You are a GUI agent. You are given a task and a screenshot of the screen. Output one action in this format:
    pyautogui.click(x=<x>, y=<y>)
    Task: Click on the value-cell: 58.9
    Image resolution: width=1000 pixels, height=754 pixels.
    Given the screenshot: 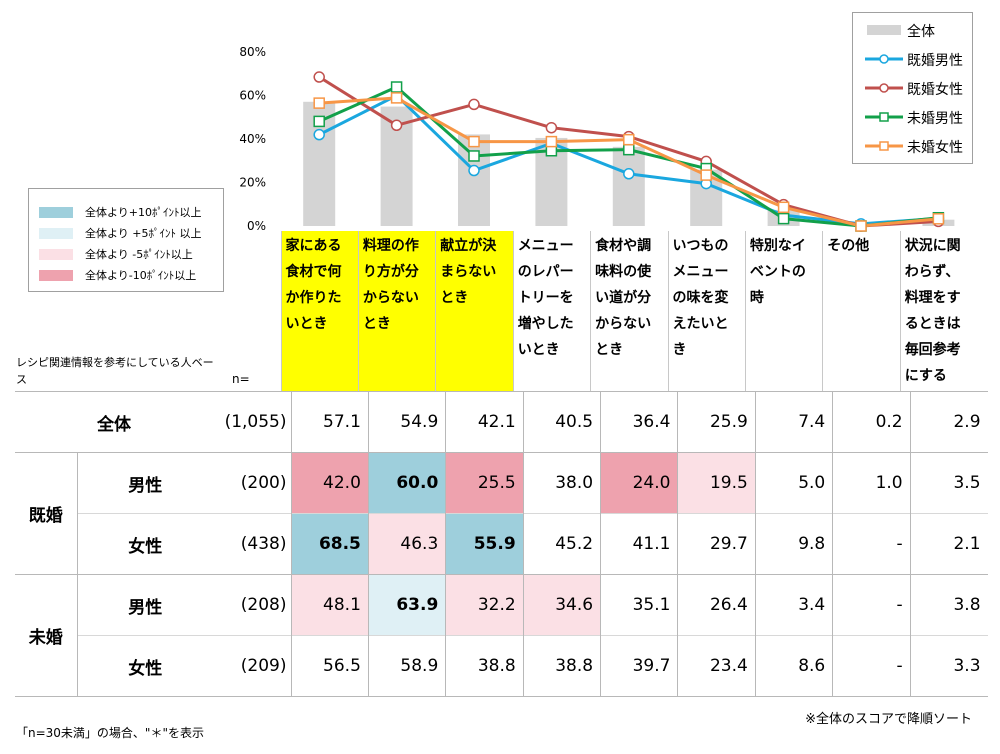 What is the action you would take?
    pyautogui.click(x=407, y=666)
    